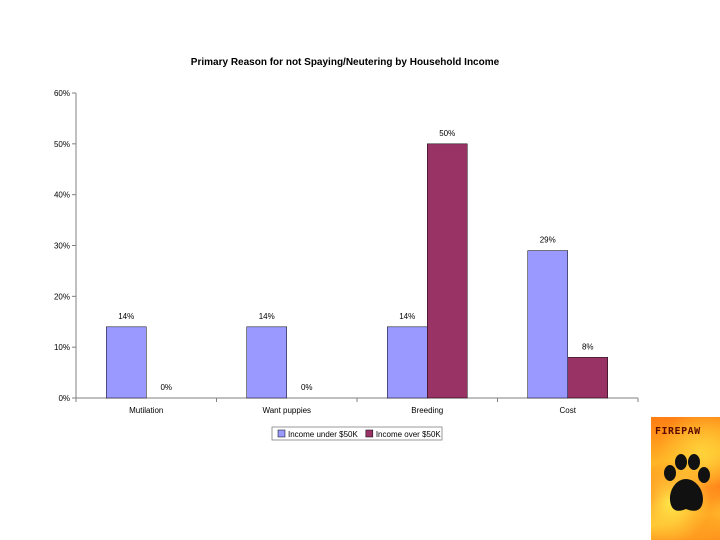 Image resolution: width=720 pixels, height=540 pixels. Describe the element at coordinates (146, 410) in the screenshot. I see `x-category-label: Mutilation` at that location.